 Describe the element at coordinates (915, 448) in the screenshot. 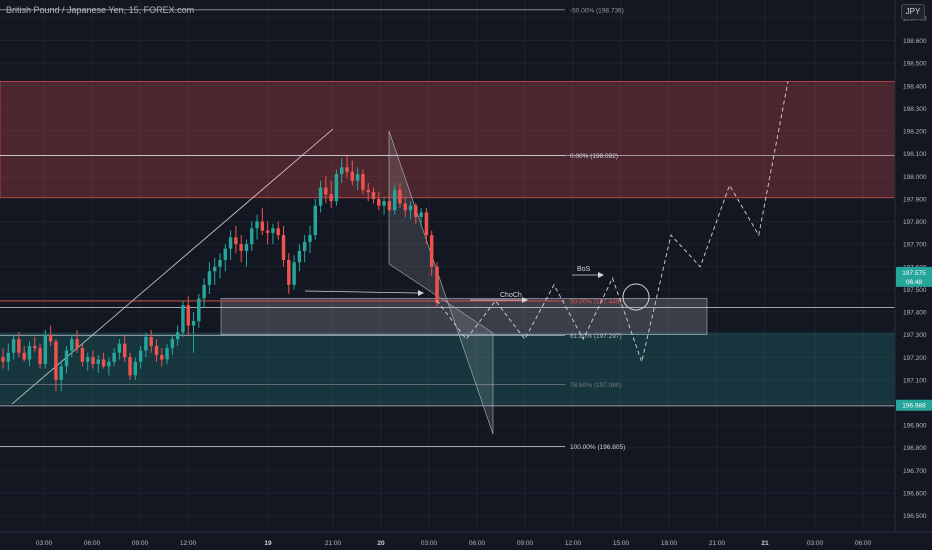

I see `price-tick-label: 196.800` at that location.